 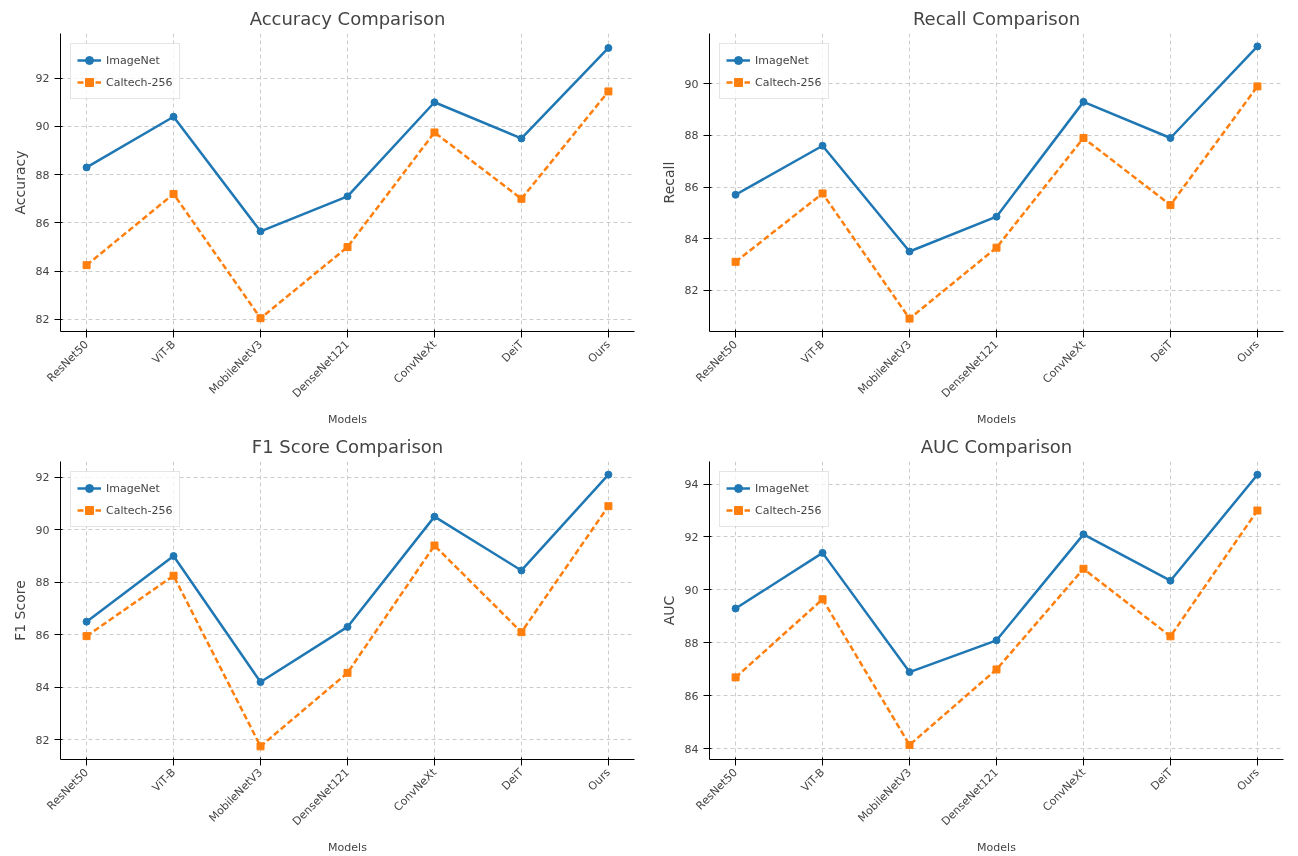 I want to click on y-axis-title: Recall, so click(x=668, y=182).